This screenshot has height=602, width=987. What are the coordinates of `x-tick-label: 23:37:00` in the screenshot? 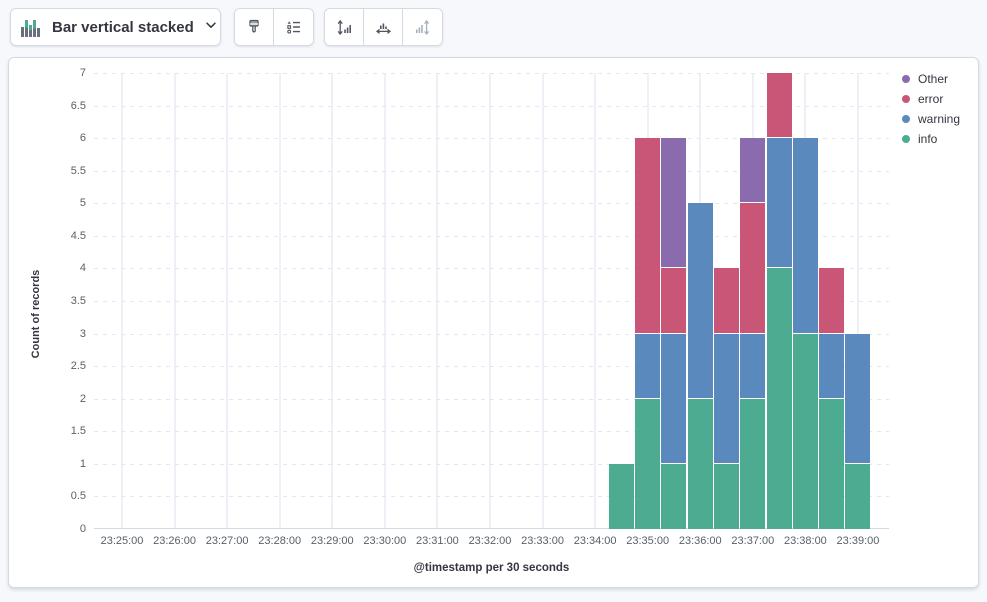 It's located at (753, 541).